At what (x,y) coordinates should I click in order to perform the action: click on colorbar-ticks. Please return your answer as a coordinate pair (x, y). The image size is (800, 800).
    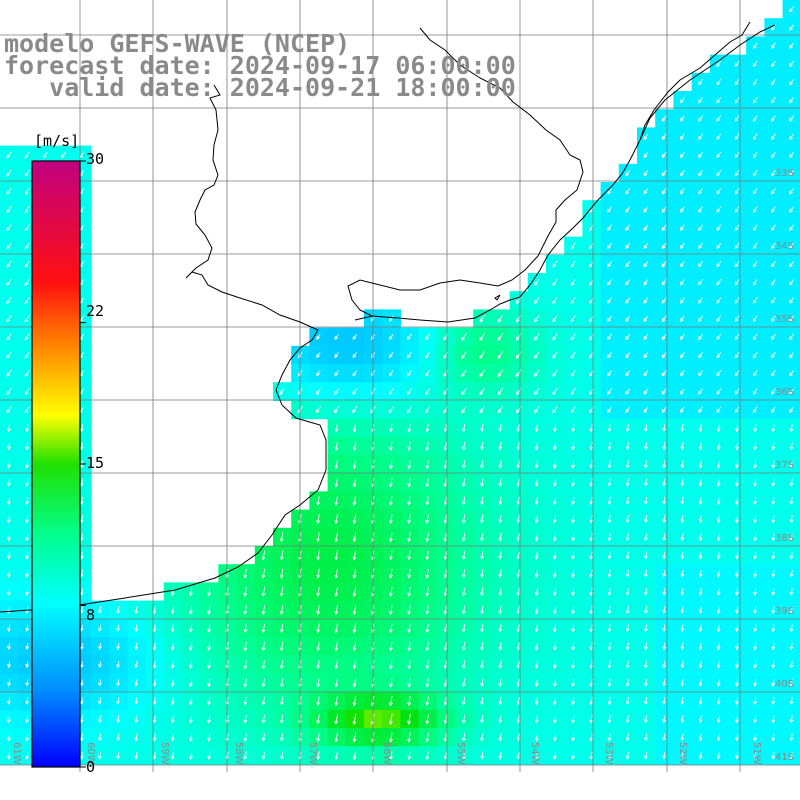
    Looking at the image, I should click on (83, 464).